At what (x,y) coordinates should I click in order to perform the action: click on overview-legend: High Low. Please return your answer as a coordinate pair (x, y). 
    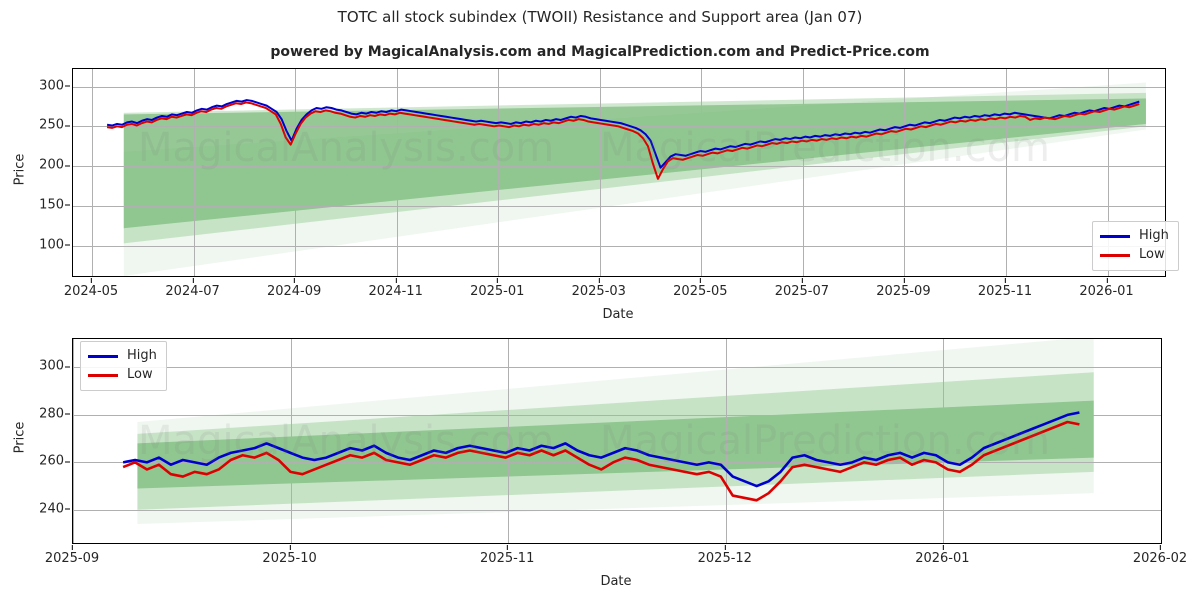
    Looking at the image, I should click on (1135, 246).